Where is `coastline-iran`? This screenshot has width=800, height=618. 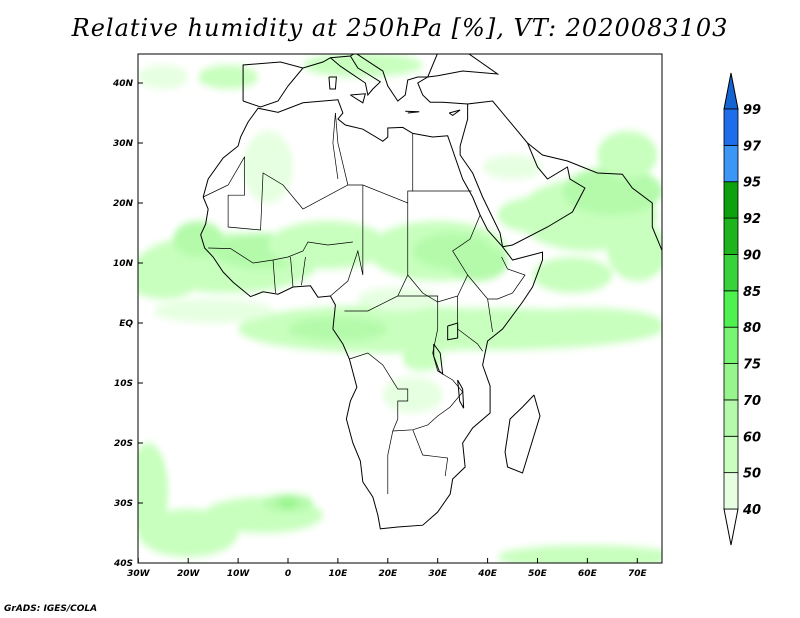
coastline-iran is located at coordinates (595, 197).